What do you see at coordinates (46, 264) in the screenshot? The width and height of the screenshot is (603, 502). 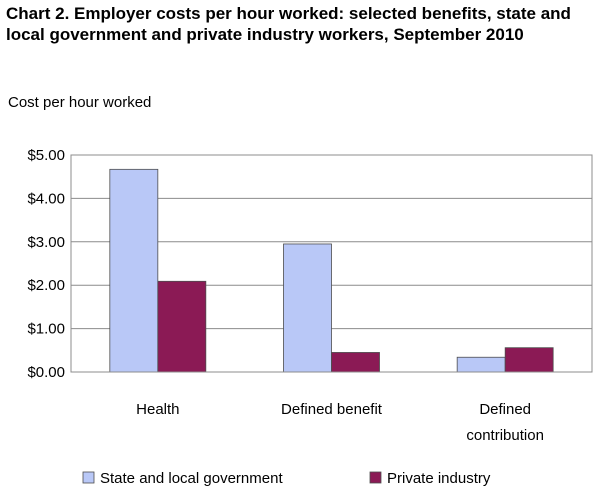 I see `y-axis-tick-labels: $0.00 $1.00 $2.00 $3.00 $4.00 $5.00` at bounding box center [46, 264].